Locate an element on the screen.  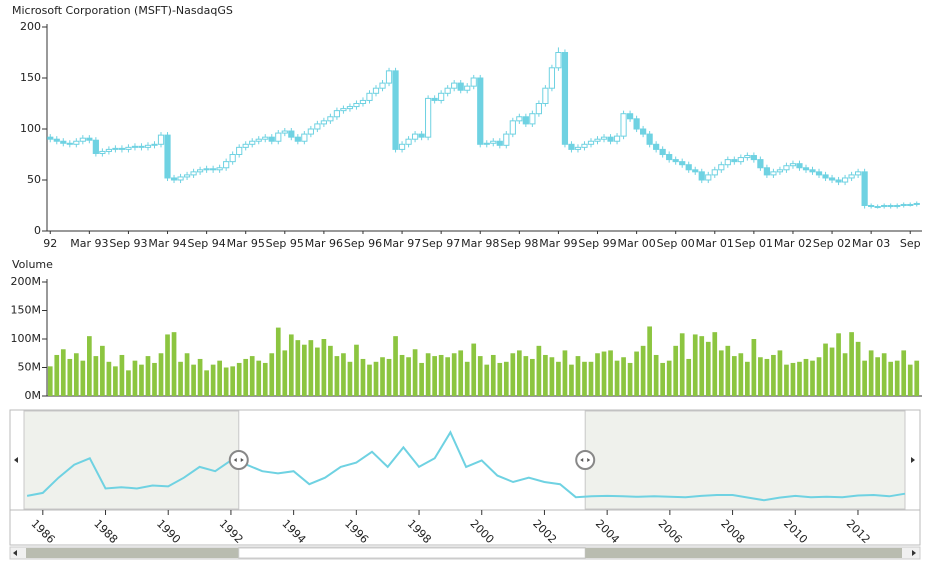
scrollbar-right is located at coordinates (743, 553).